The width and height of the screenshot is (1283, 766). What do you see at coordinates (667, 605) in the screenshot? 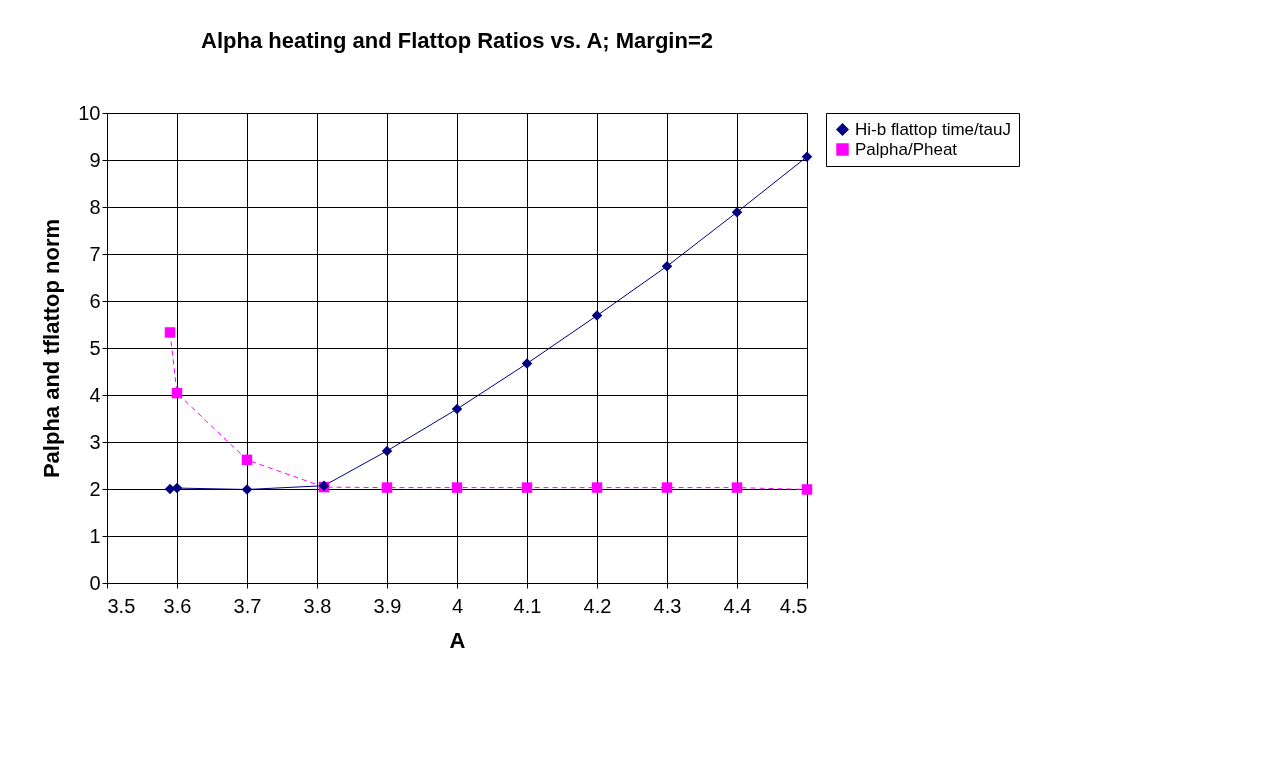
I see `x-tick-label: 4.3` at bounding box center [667, 605].